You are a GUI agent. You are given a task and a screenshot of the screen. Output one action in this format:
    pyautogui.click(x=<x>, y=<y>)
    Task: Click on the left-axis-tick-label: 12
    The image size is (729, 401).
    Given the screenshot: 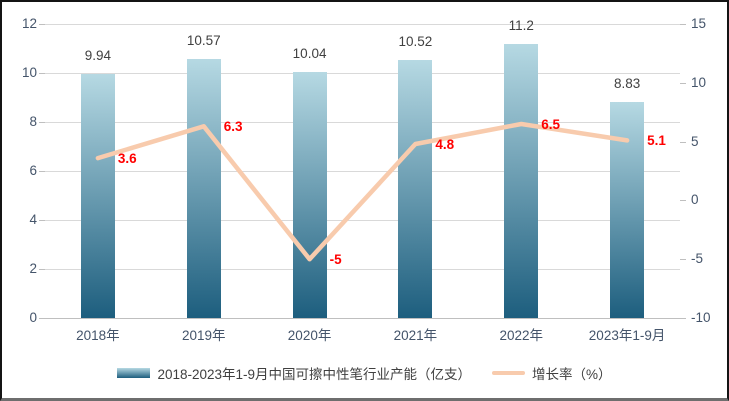 What is the action you would take?
    pyautogui.click(x=29, y=23)
    